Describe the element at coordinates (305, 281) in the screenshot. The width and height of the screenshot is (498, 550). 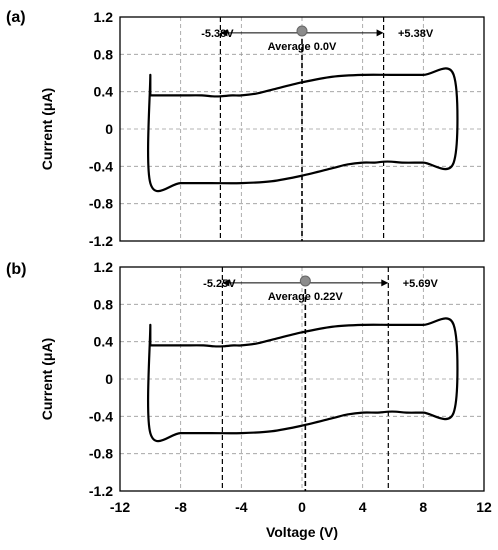
I see `panel-b-average-marker` at that location.